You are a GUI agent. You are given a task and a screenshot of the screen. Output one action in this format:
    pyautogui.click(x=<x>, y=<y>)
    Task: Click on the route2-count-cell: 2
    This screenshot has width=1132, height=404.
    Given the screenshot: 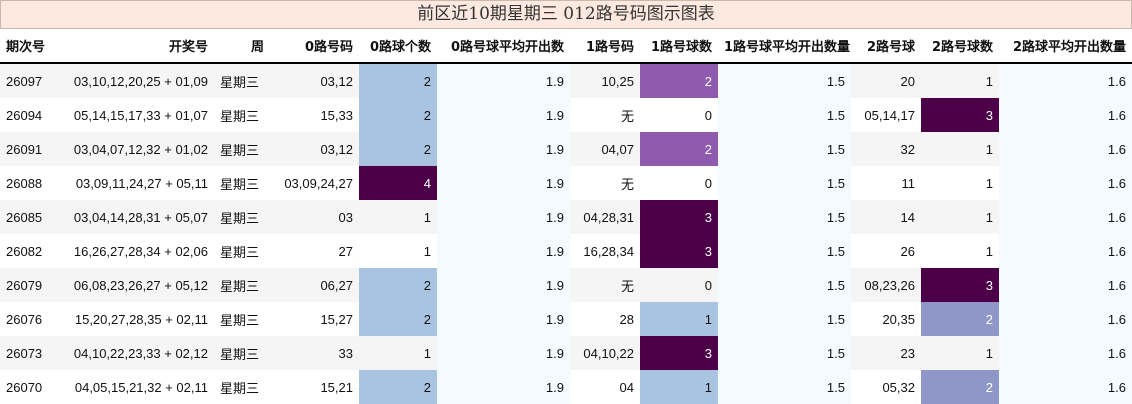 What is the action you would take?
    pyautogui.click(x=960, y=387)
    